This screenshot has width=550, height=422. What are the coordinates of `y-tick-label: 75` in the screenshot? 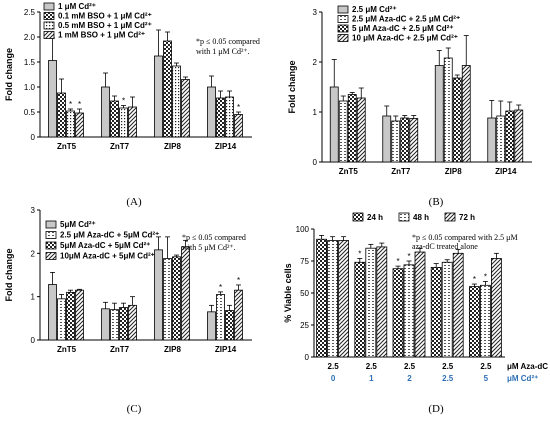 It's located at (304, 261).